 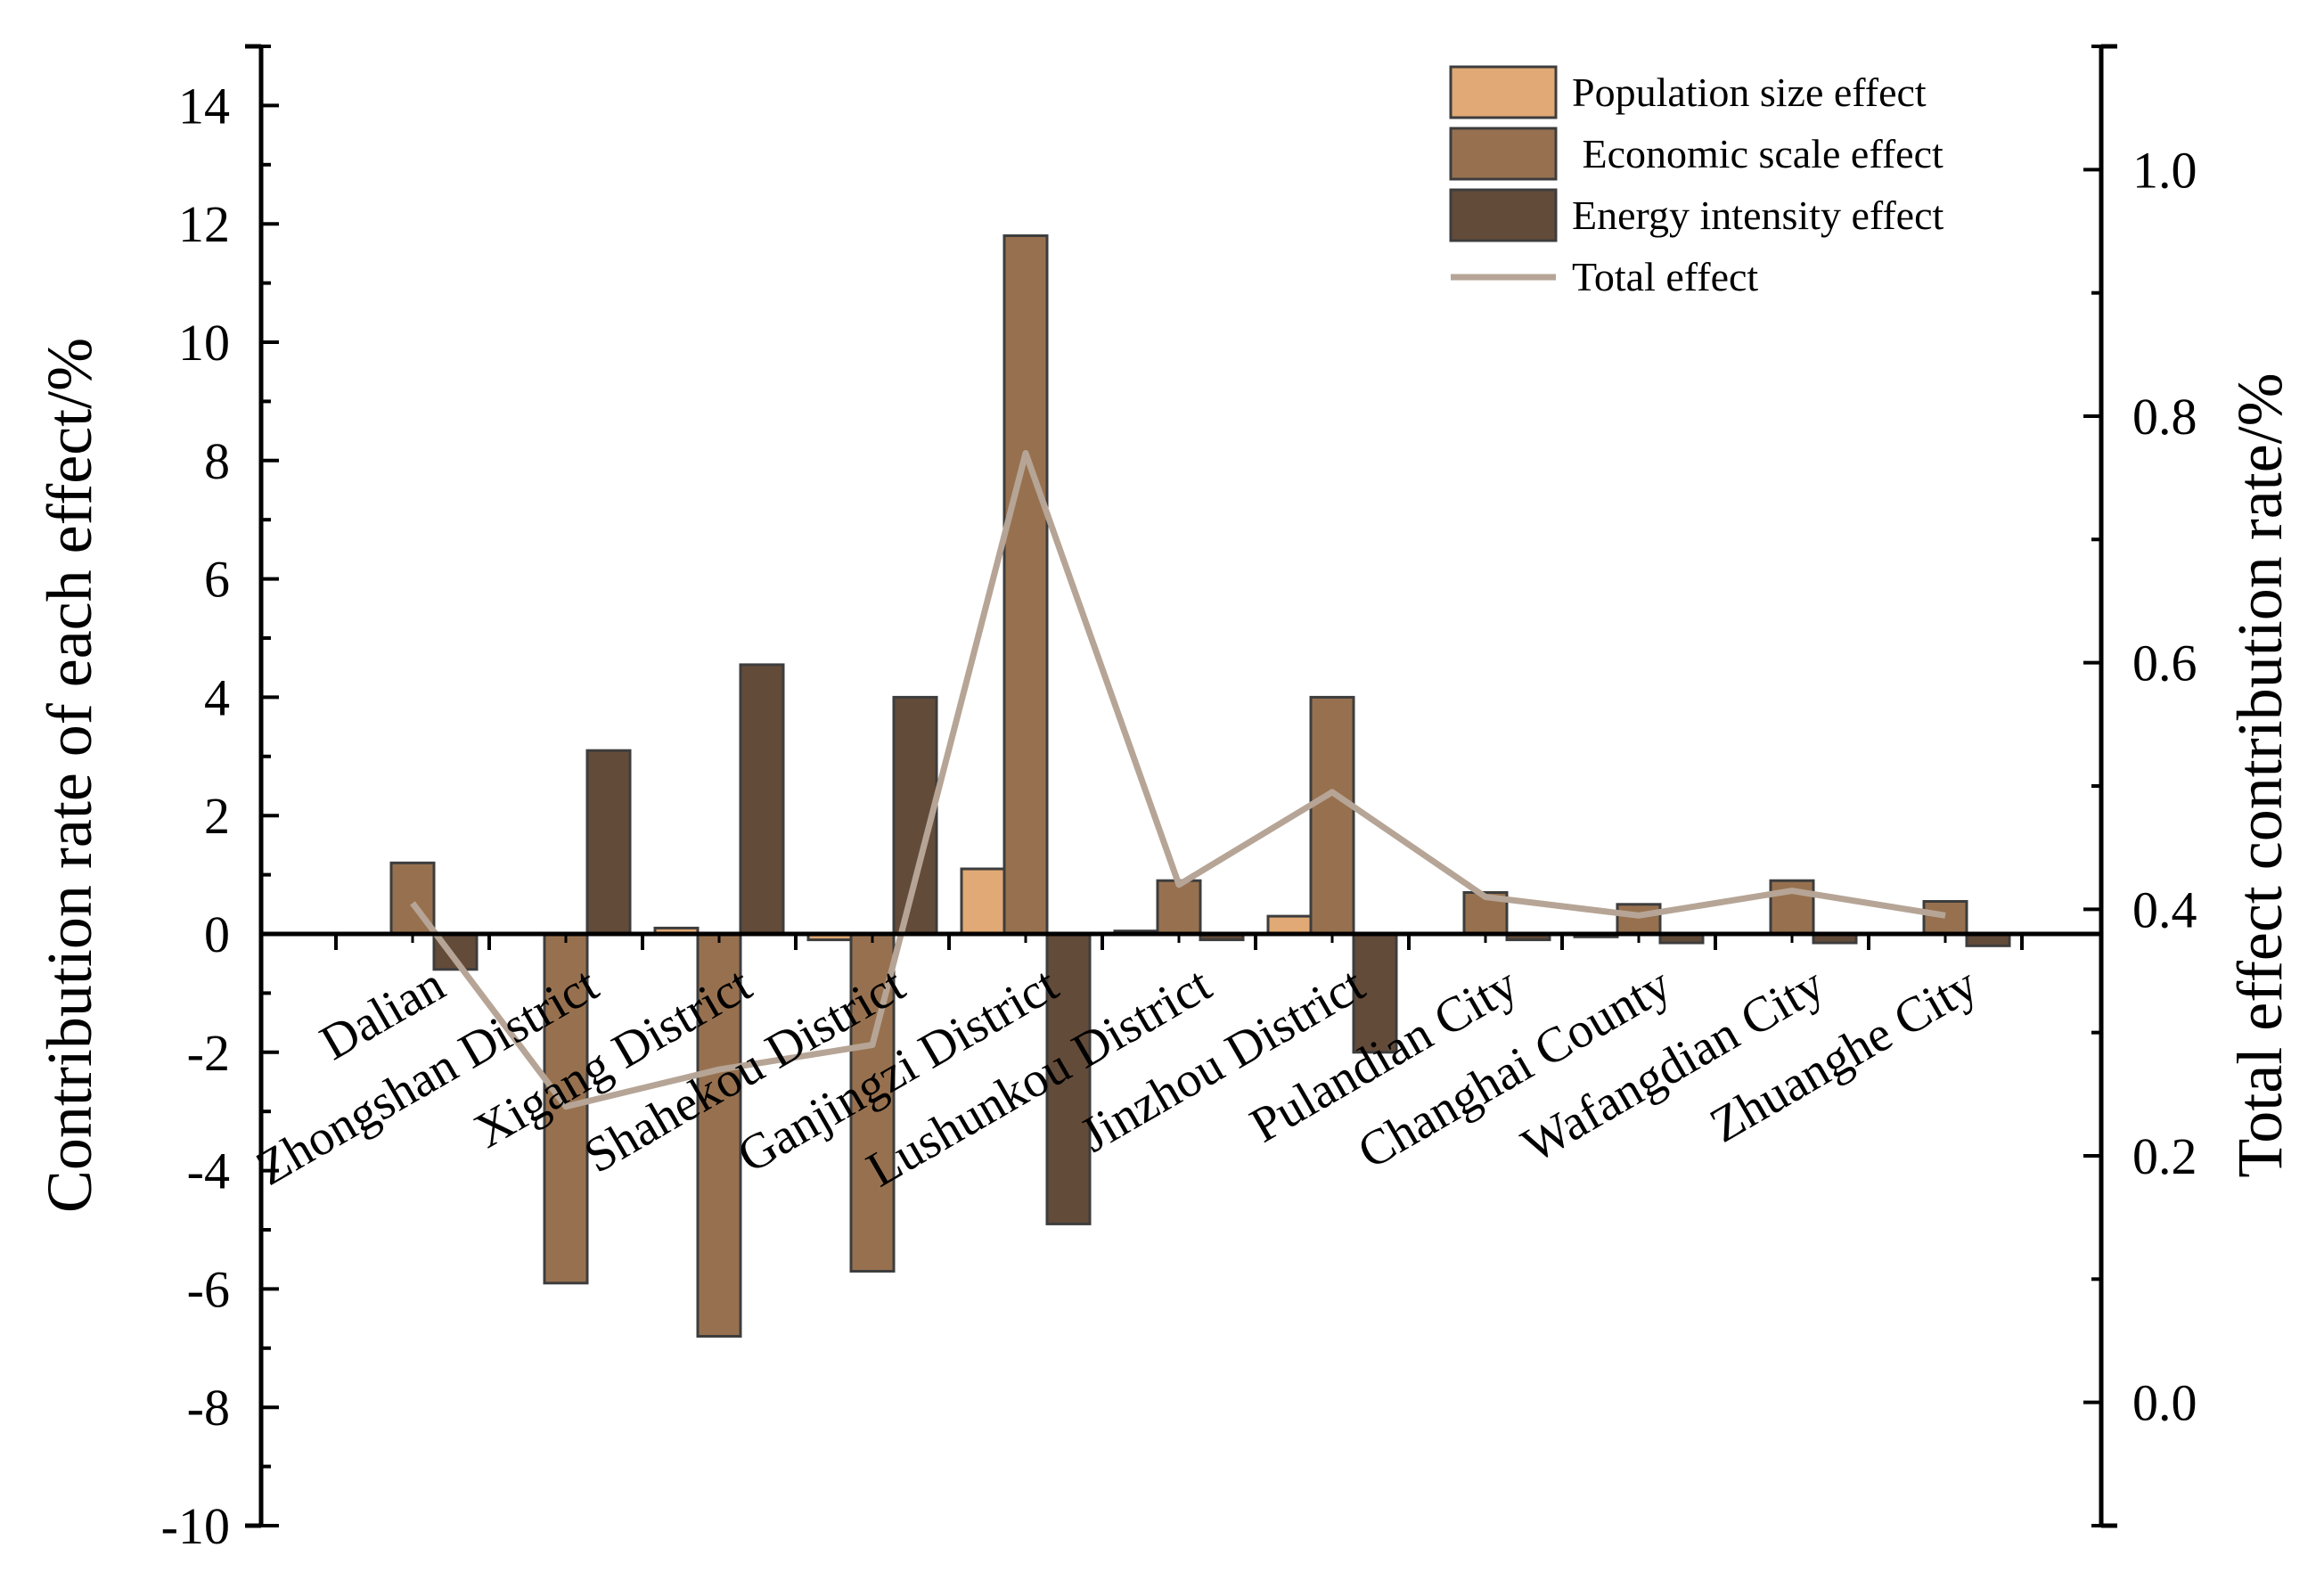 What do you see at coordinates (208, 1053) in the screenshot?
I see `y-tick-label: -2` at bounding box center [208, 1053].